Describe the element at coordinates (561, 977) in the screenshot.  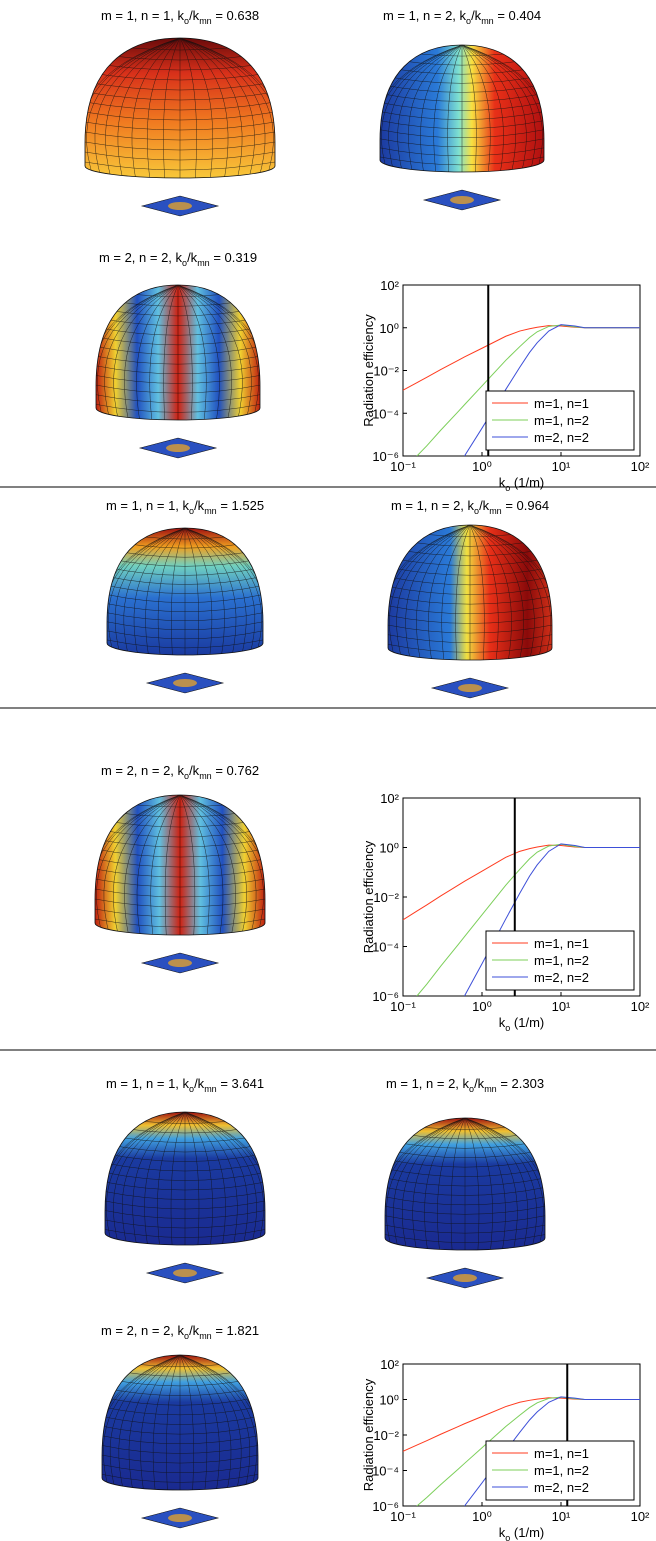
I see `legend-label: m=2, n=2` at that location.